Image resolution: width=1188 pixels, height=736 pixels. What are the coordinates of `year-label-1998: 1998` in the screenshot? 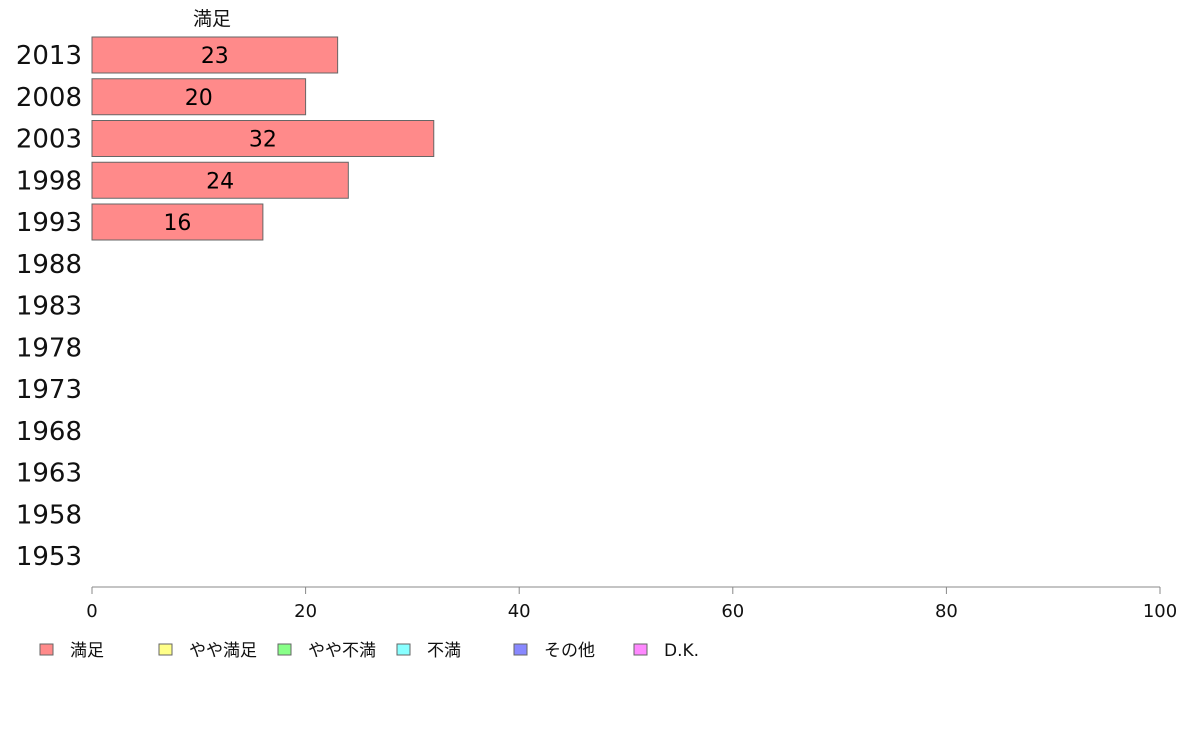 It's located at (49, 181).